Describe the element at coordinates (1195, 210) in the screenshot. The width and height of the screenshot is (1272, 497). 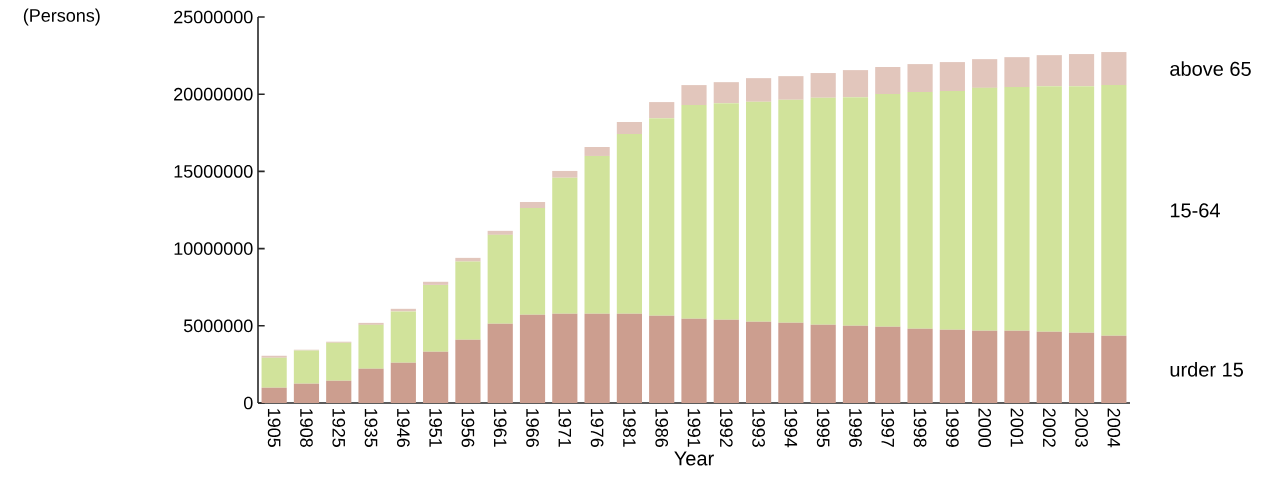
I see `text: 15-64` at that location.